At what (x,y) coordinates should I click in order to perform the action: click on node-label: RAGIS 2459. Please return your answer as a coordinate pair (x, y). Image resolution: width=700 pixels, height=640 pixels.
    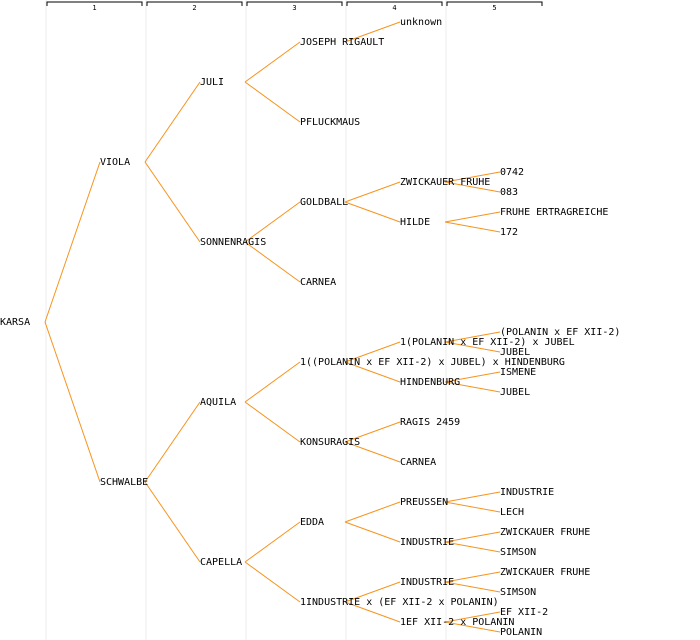
    Looking at the image, I should click on (430, 422).